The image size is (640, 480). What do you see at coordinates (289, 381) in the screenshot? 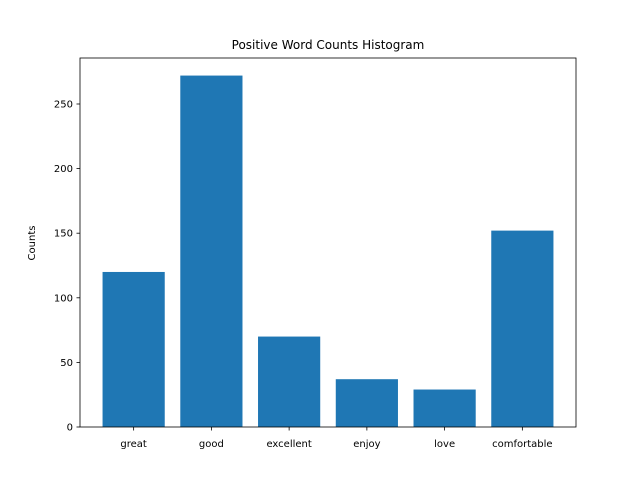
I see `bar-excellent` at bounding box center [289, 381].